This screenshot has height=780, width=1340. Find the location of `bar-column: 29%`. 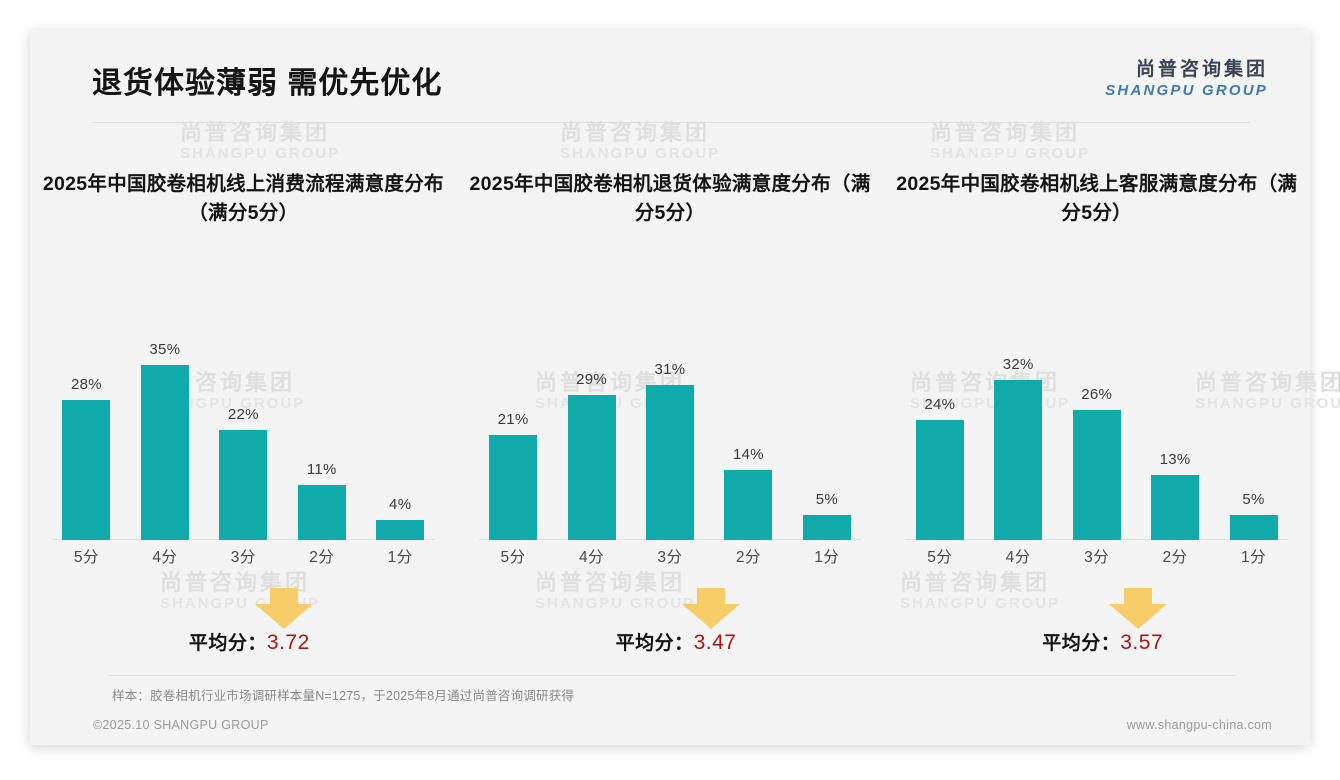

bar-column: 29% is located at coordinates (591, 419).